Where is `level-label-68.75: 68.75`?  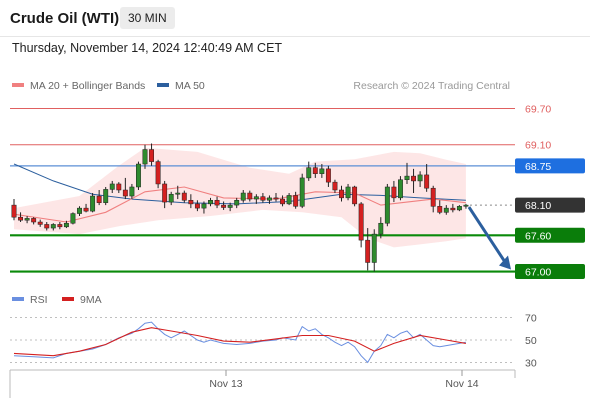 level-label-68.75: 68.75 is located at coordinates (538, 167).